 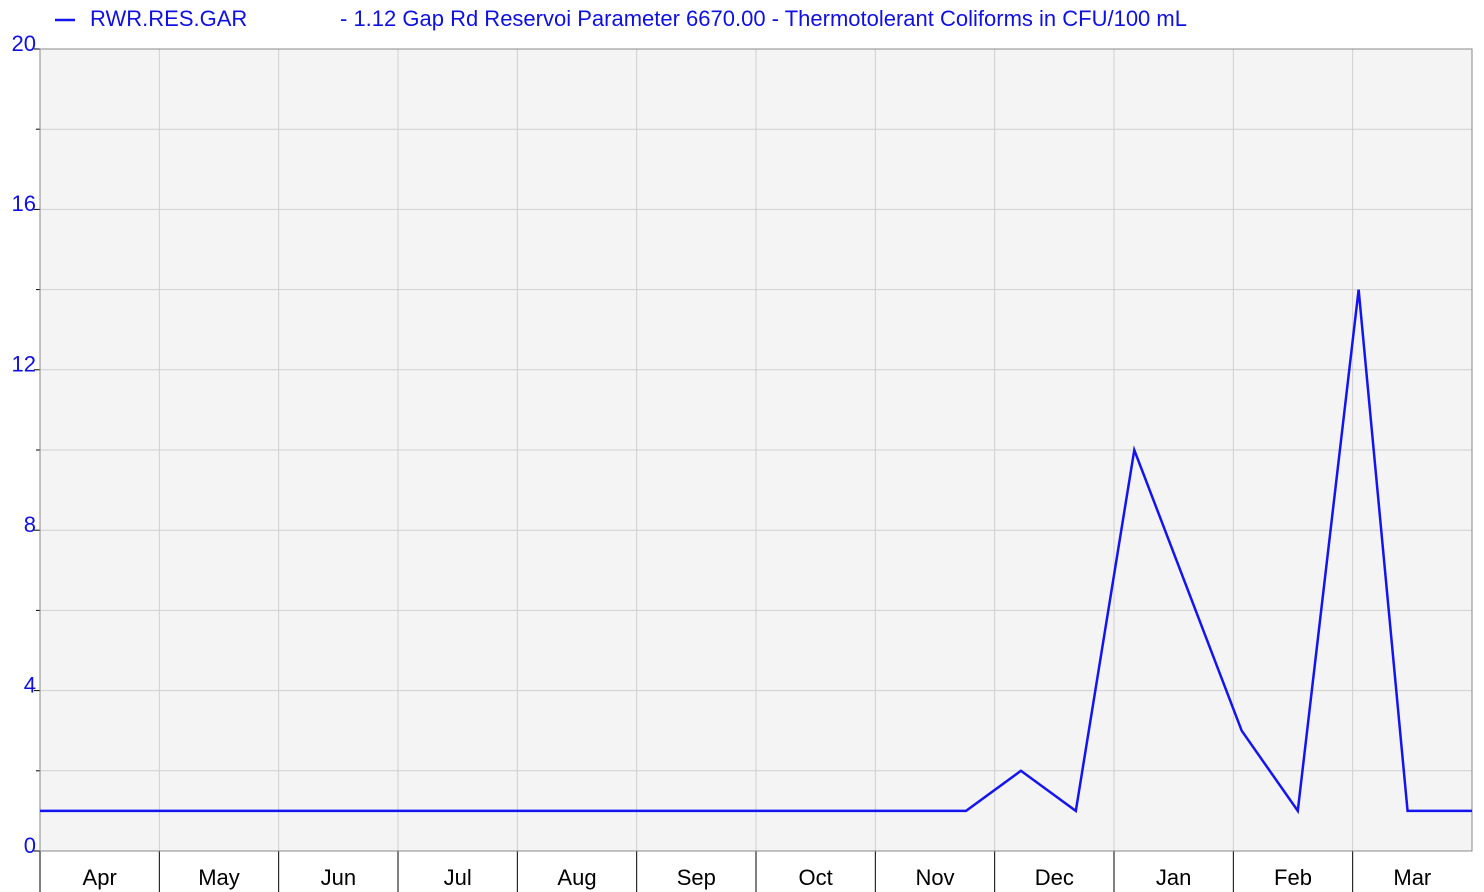 I want to click on y-tick-label: 8, so click(x=30, y=524).